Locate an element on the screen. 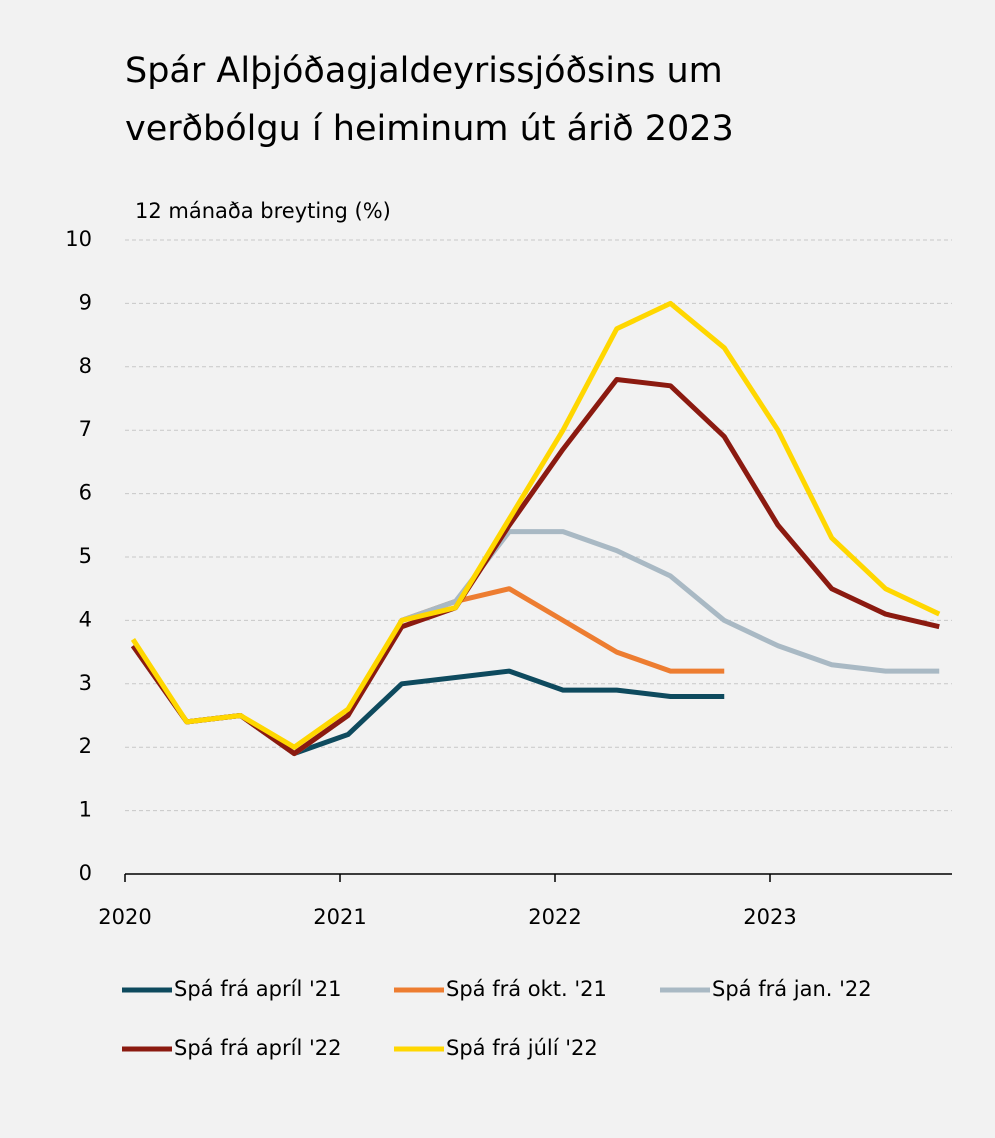  chart-title: Spár Alþjóðagjaldeyrissjóðsins um is located at coordinates (424, 71).